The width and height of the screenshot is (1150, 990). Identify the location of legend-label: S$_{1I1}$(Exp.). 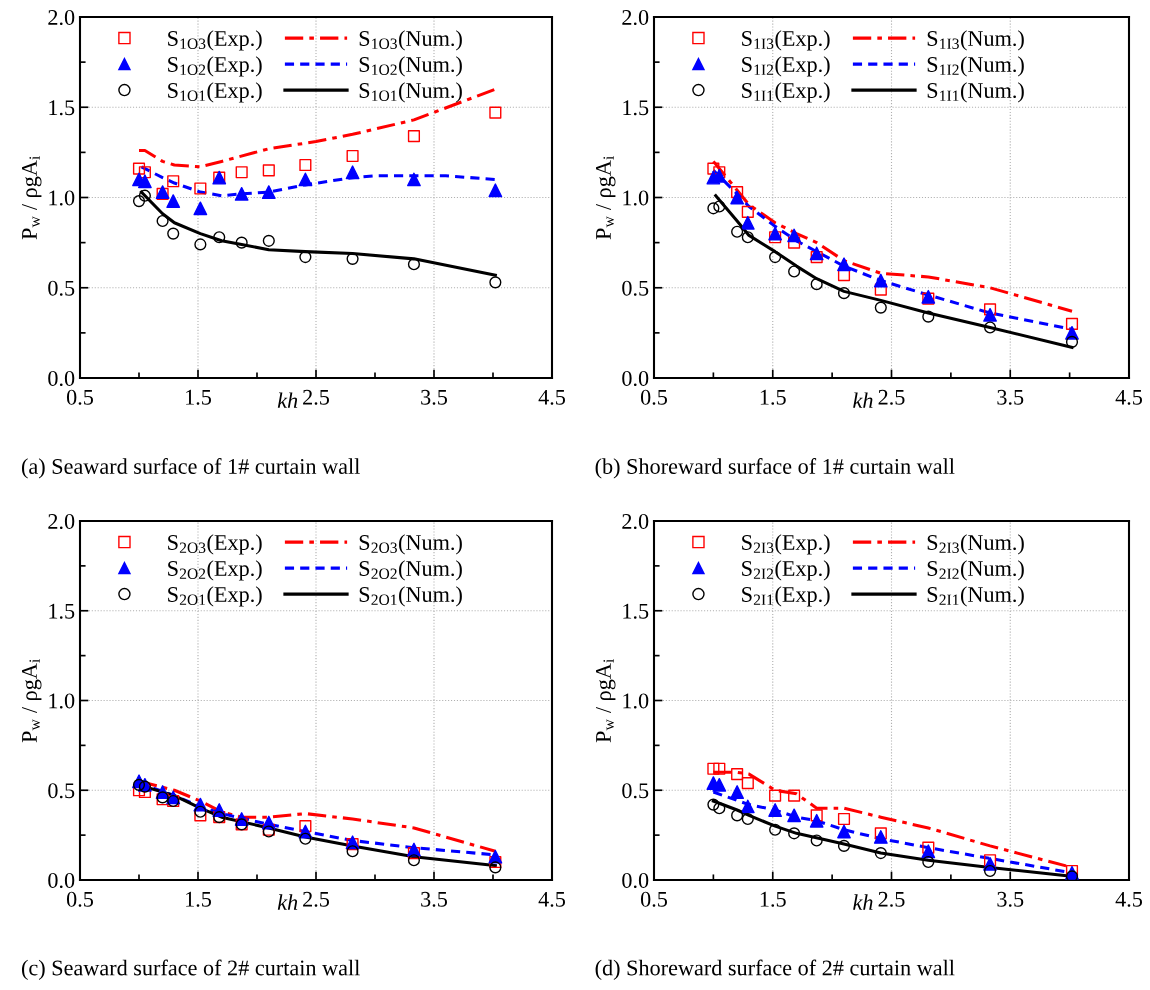
(786, 92).